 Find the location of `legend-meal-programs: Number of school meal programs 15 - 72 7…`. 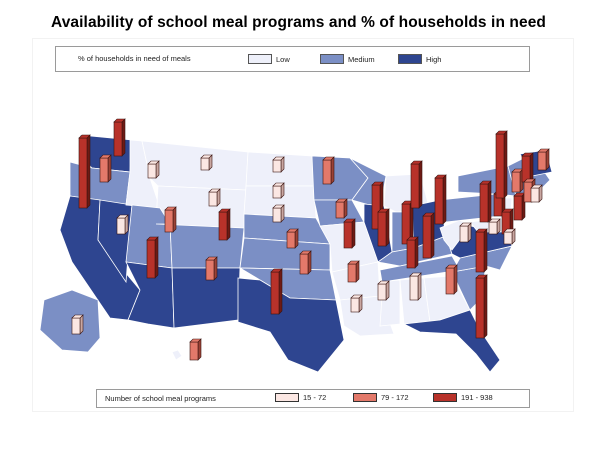

legend-meal-programs: Number of school meal programs 15 - 72 7… is located at coordinates (313, 398).